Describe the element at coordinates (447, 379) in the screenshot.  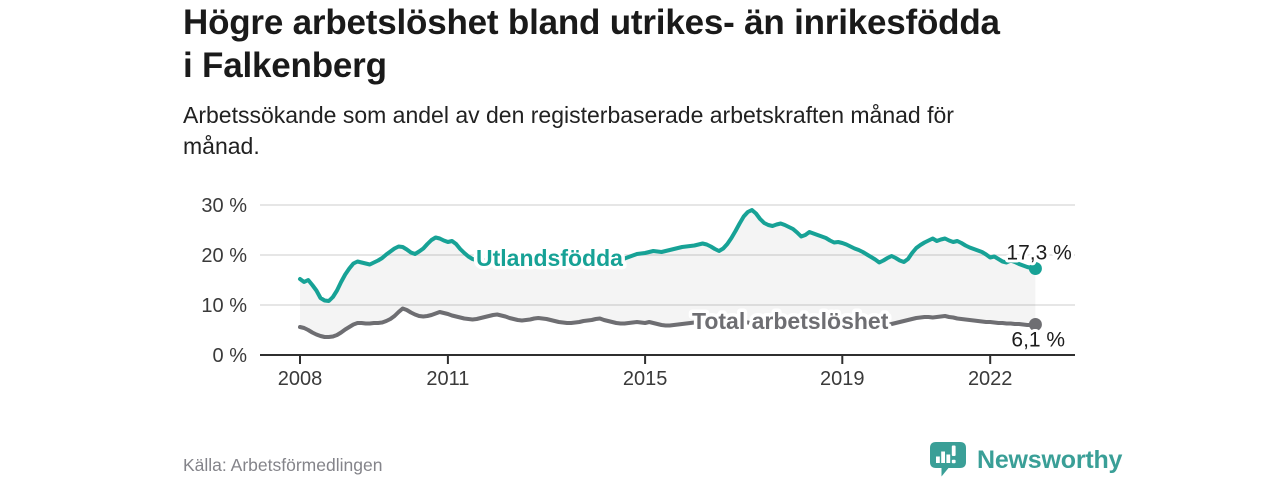
I see `x-tick-label-2011: 2011` at that location.